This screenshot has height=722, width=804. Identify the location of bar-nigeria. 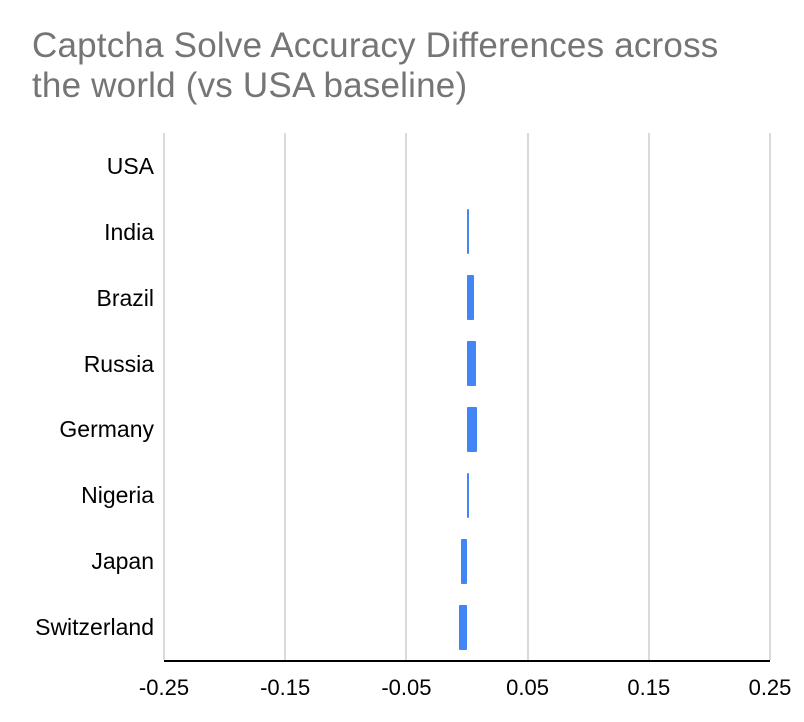
(468, 495).